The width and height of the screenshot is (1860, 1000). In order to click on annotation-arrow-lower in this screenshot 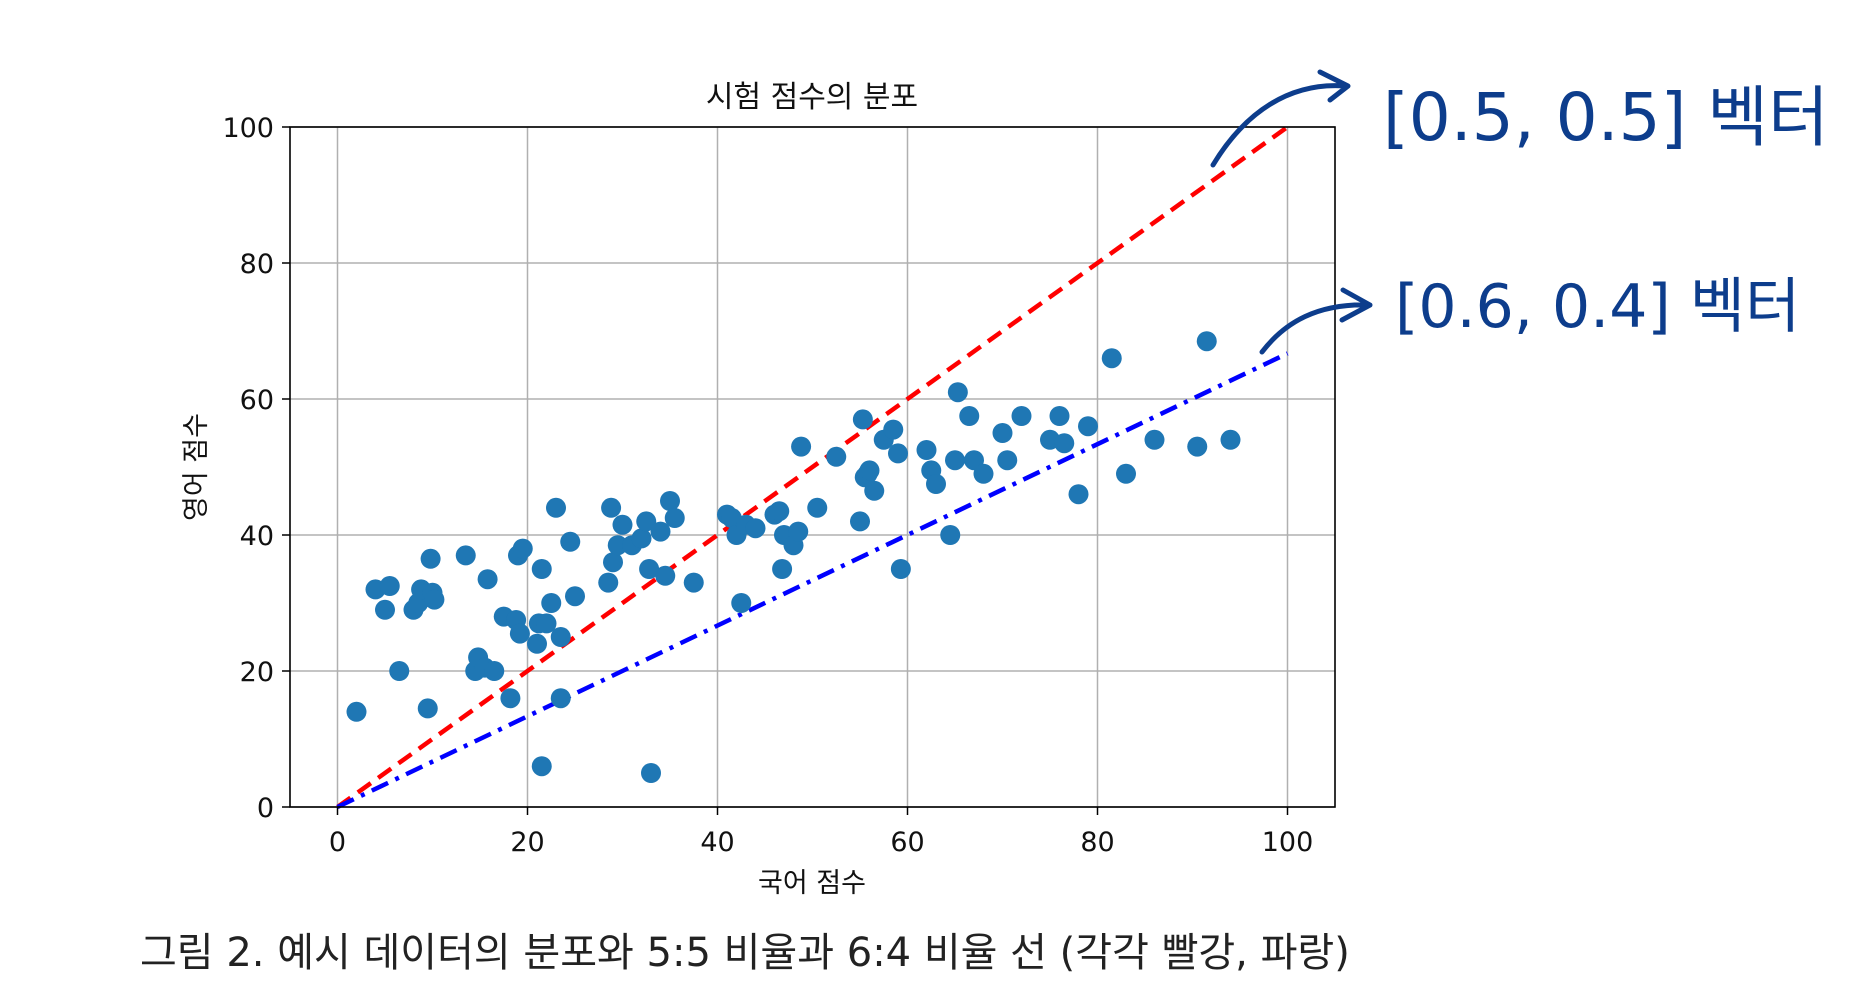, I will do `click(1316, 321)`.